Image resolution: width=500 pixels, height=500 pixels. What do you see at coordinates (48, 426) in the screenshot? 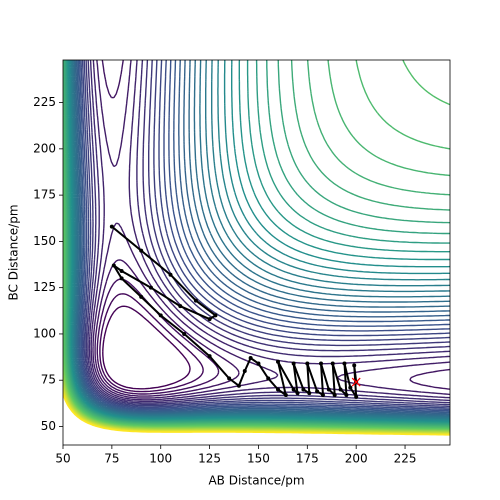
I see `y-tick-label: 50` at bounding box center [48, 426].